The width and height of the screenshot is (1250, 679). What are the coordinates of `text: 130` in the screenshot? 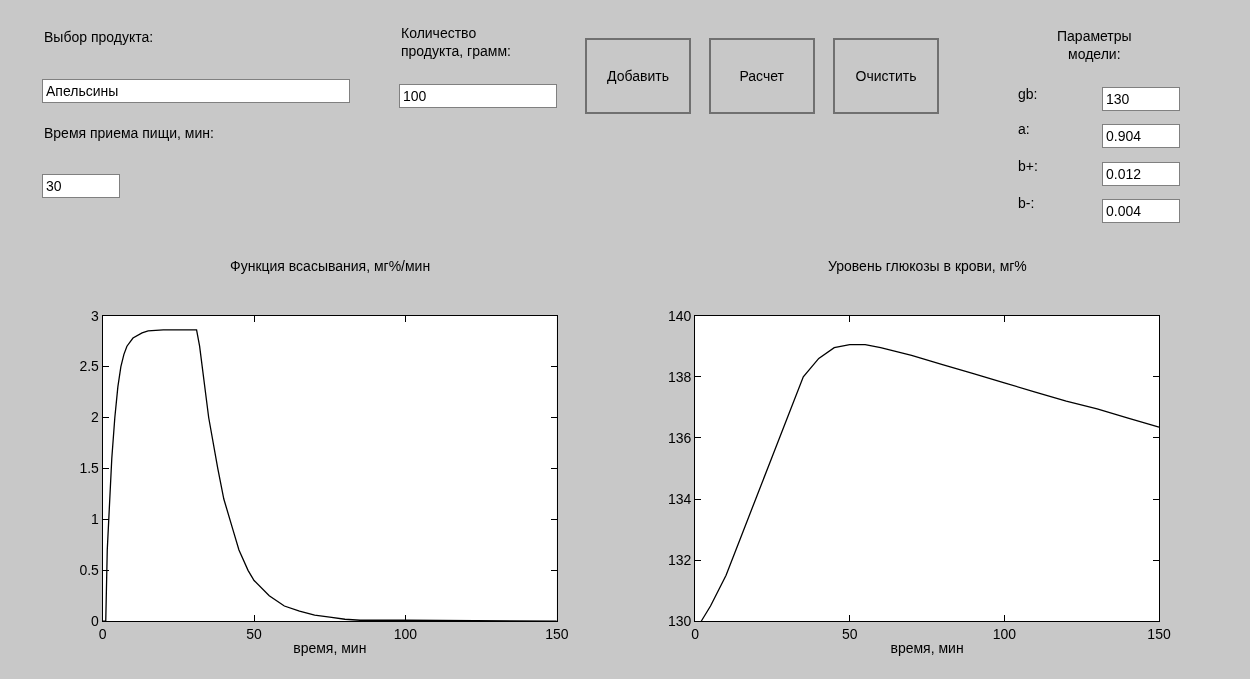 It's located at (1118, 99).